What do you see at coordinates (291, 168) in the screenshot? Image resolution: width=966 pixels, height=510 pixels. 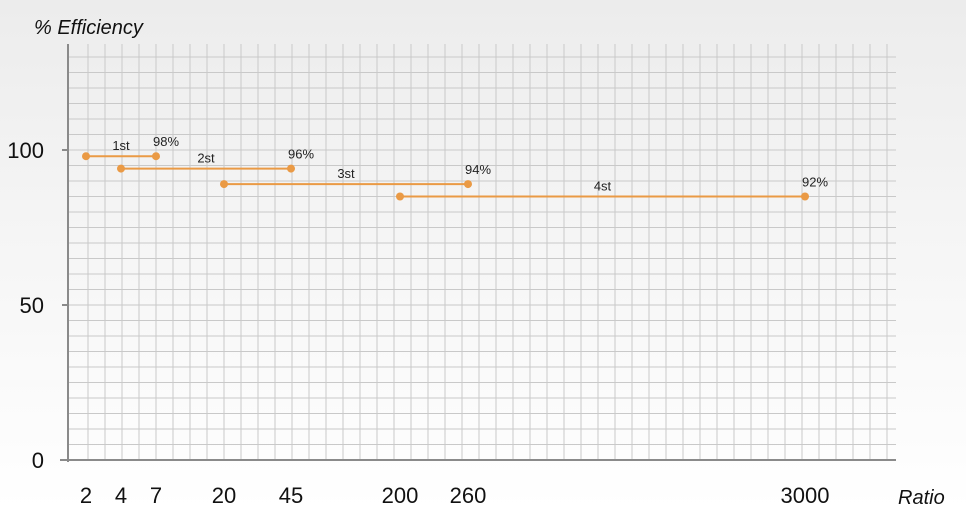 I see `series-point-end-2st` at bounding box center [291, 168].